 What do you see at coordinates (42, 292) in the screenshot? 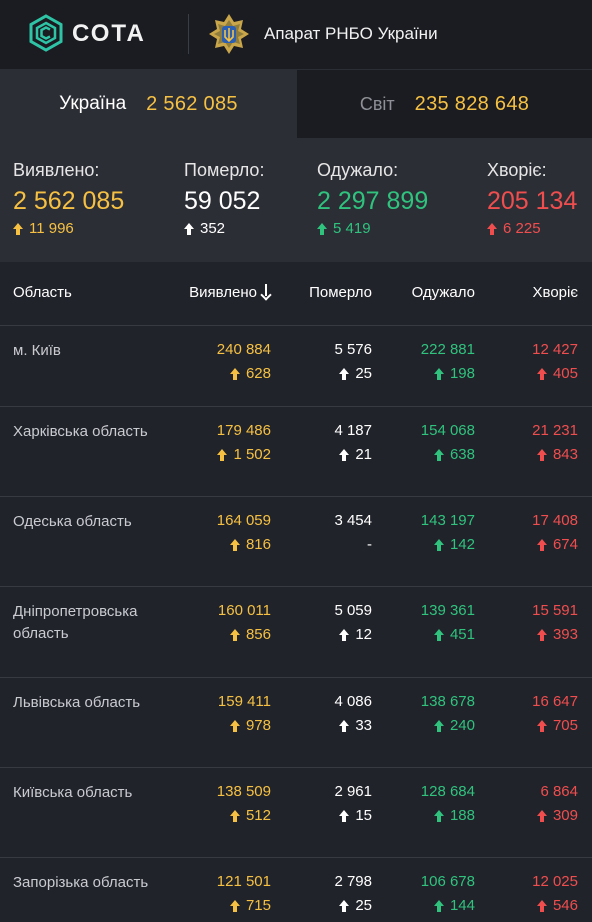
I see `column-header-region: Область` at bounding box center [42, 292].